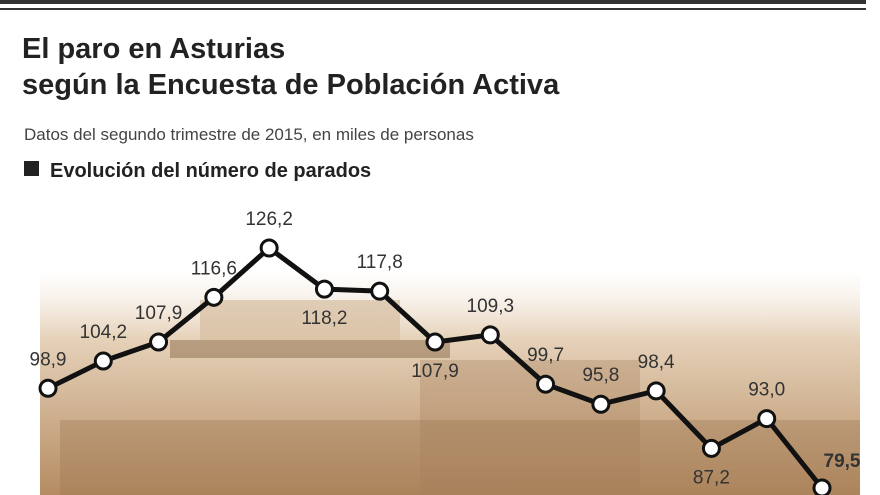 This screenshot has height=495, width=880. What do you see at coordinates (600, 375) in the screenshot?
I see `value-label: 95,8` at bounding box center [600, 375].